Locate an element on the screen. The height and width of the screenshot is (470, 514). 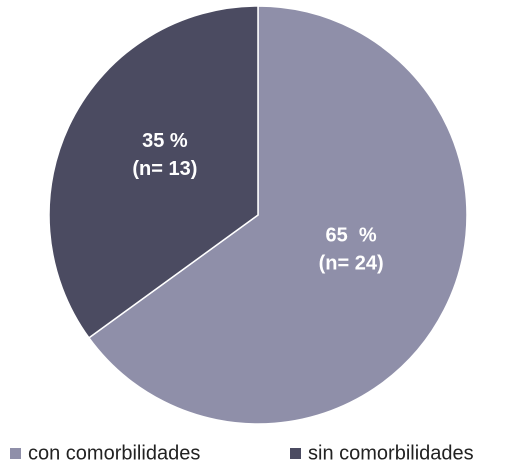
slice-count: (n= 24) is located at coordinates (351, 264).